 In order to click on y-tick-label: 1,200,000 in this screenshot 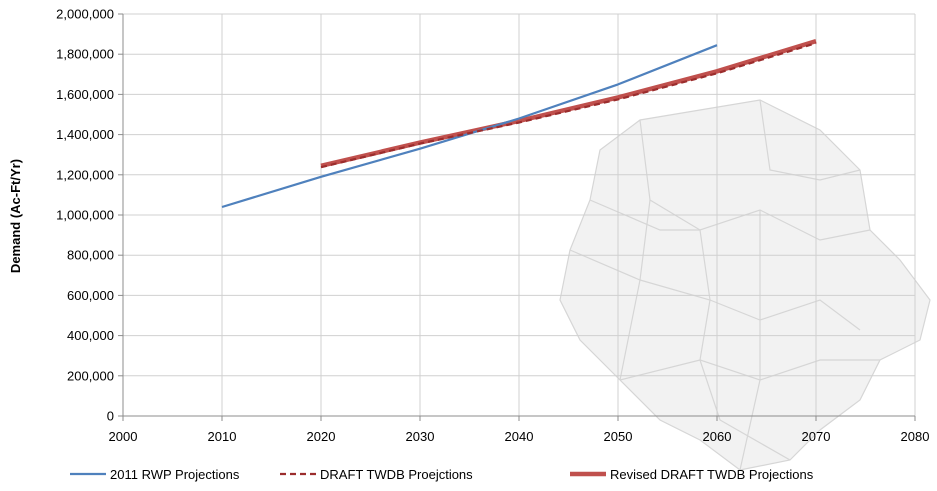, I will do `click(85, 174)`.